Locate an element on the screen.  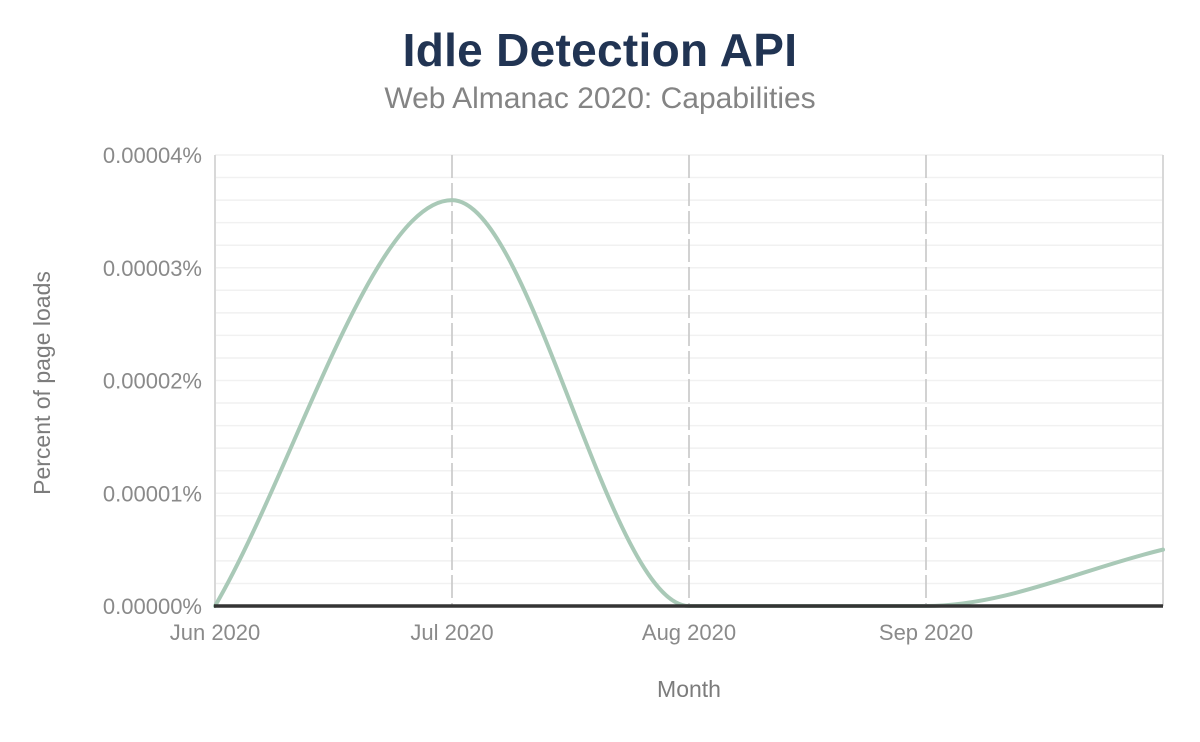
x-tick-label: Jul 2020 is located at coordinates (451, 632).